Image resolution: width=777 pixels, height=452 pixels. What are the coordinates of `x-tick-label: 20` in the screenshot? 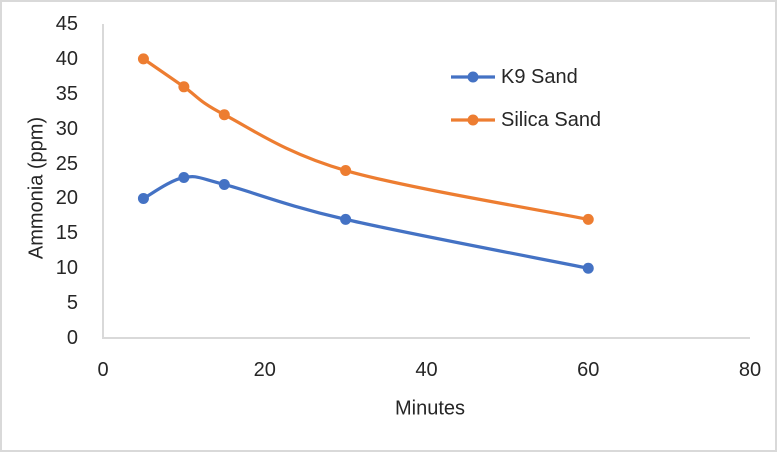 It's located at (264, 370).